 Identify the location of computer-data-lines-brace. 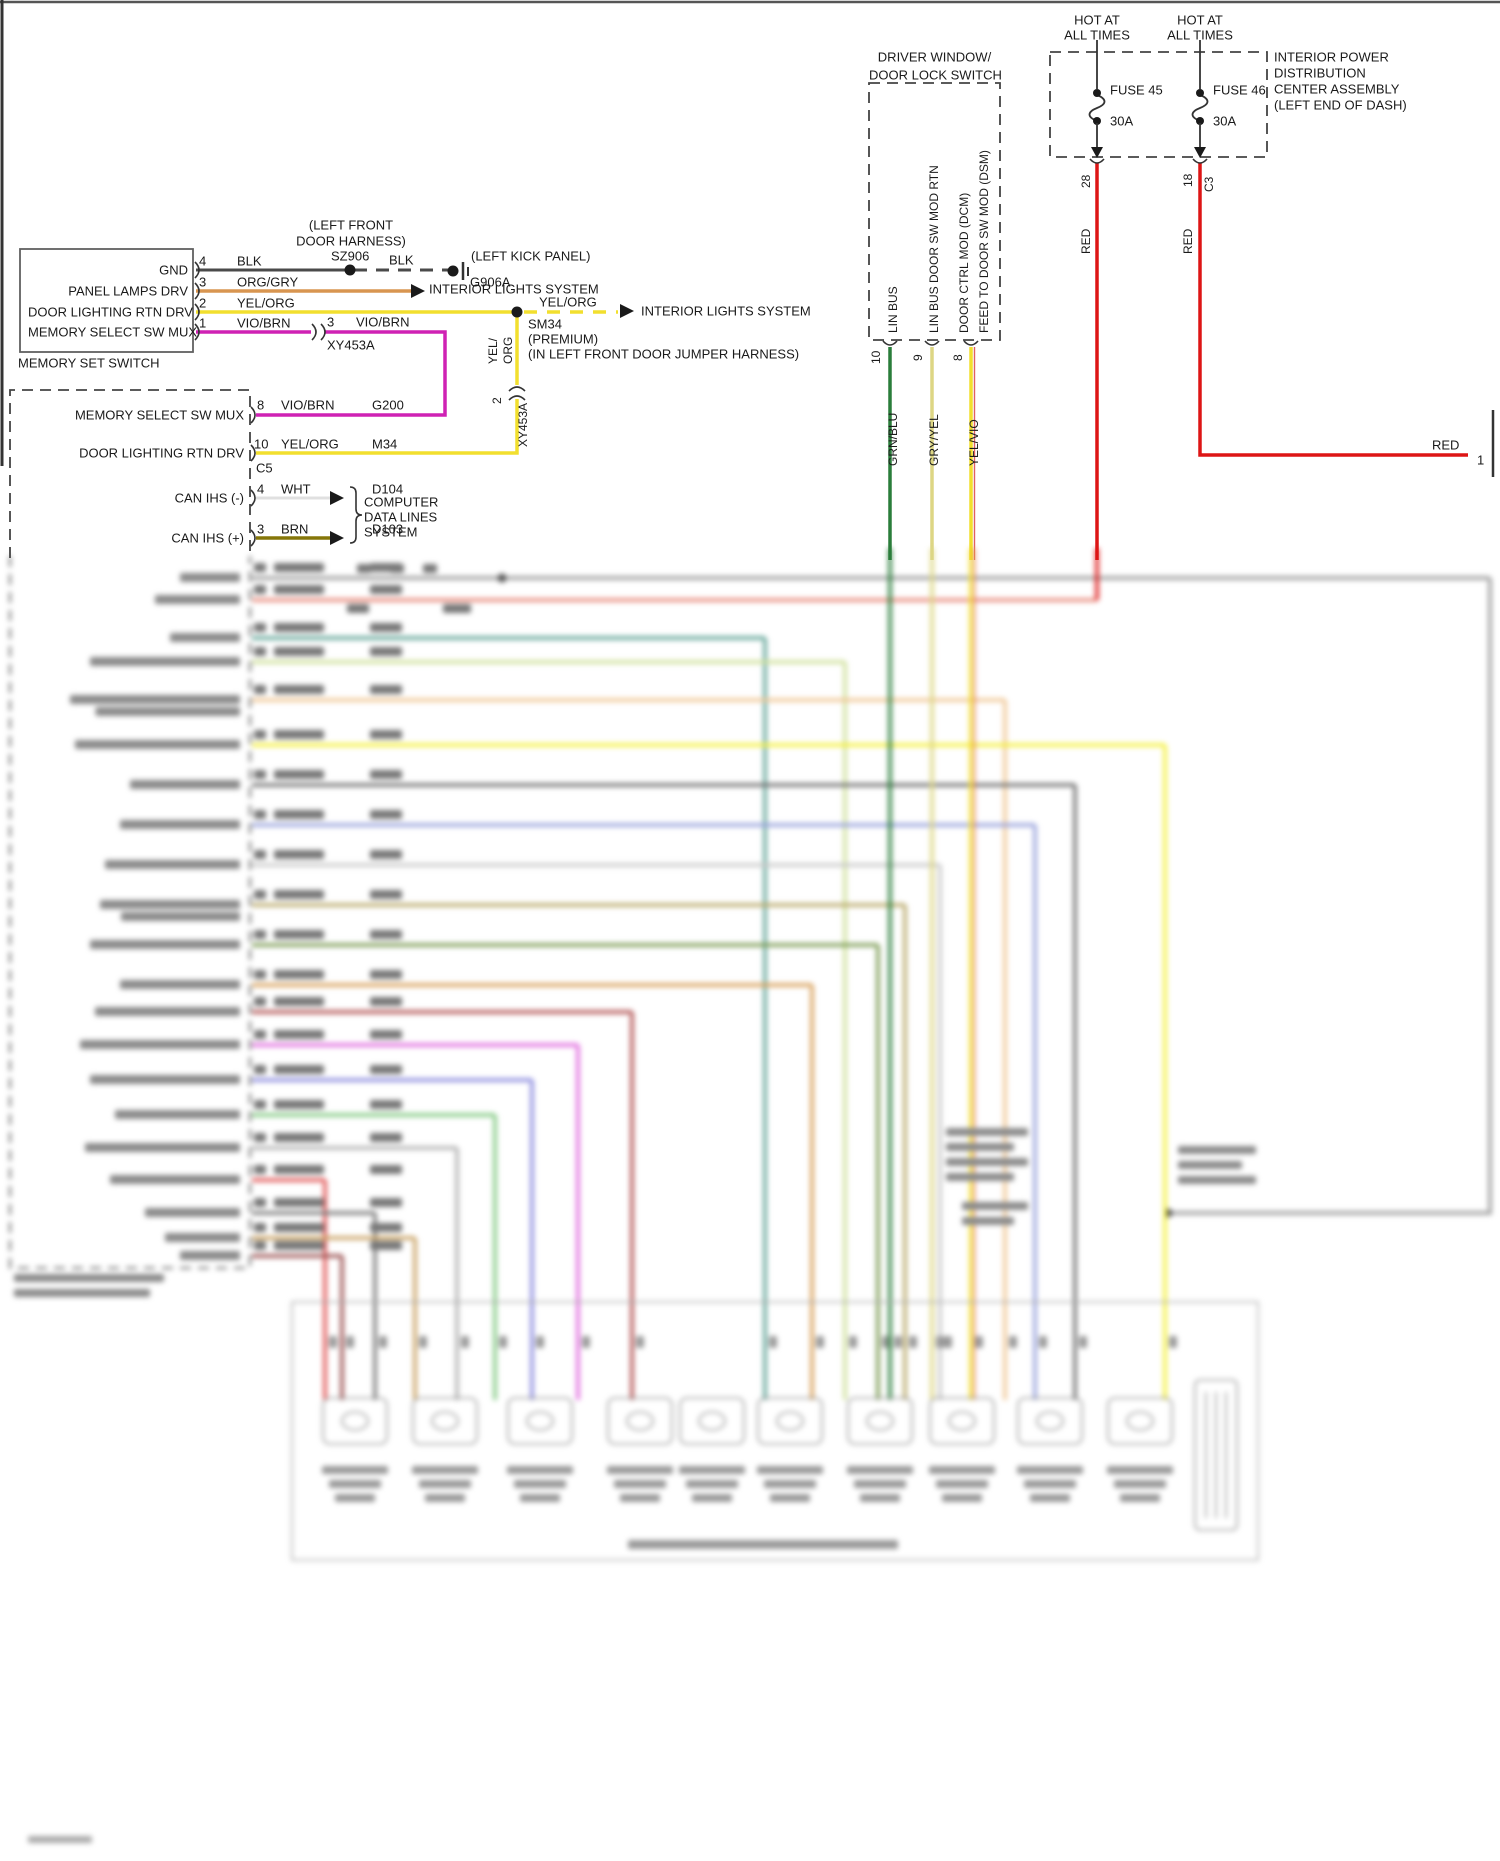
(356, 515).